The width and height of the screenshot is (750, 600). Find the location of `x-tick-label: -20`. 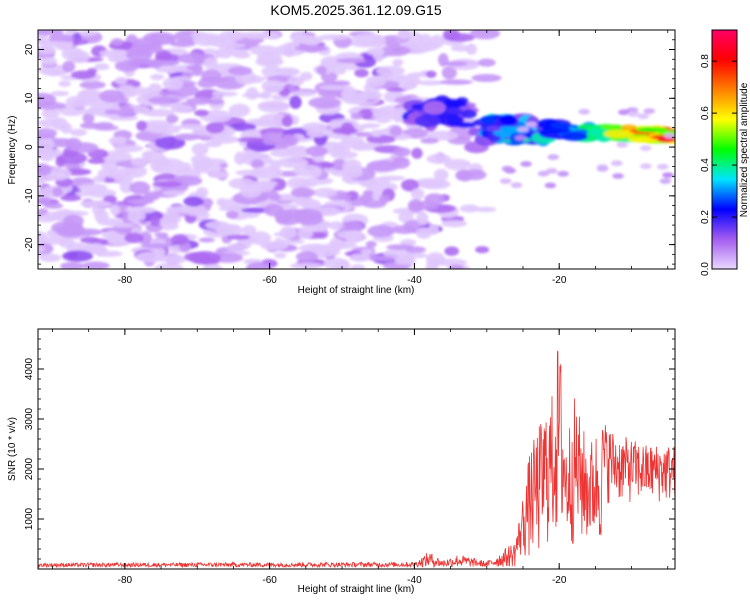

x-tick-label: -20 is located at coordinates (559, 280).